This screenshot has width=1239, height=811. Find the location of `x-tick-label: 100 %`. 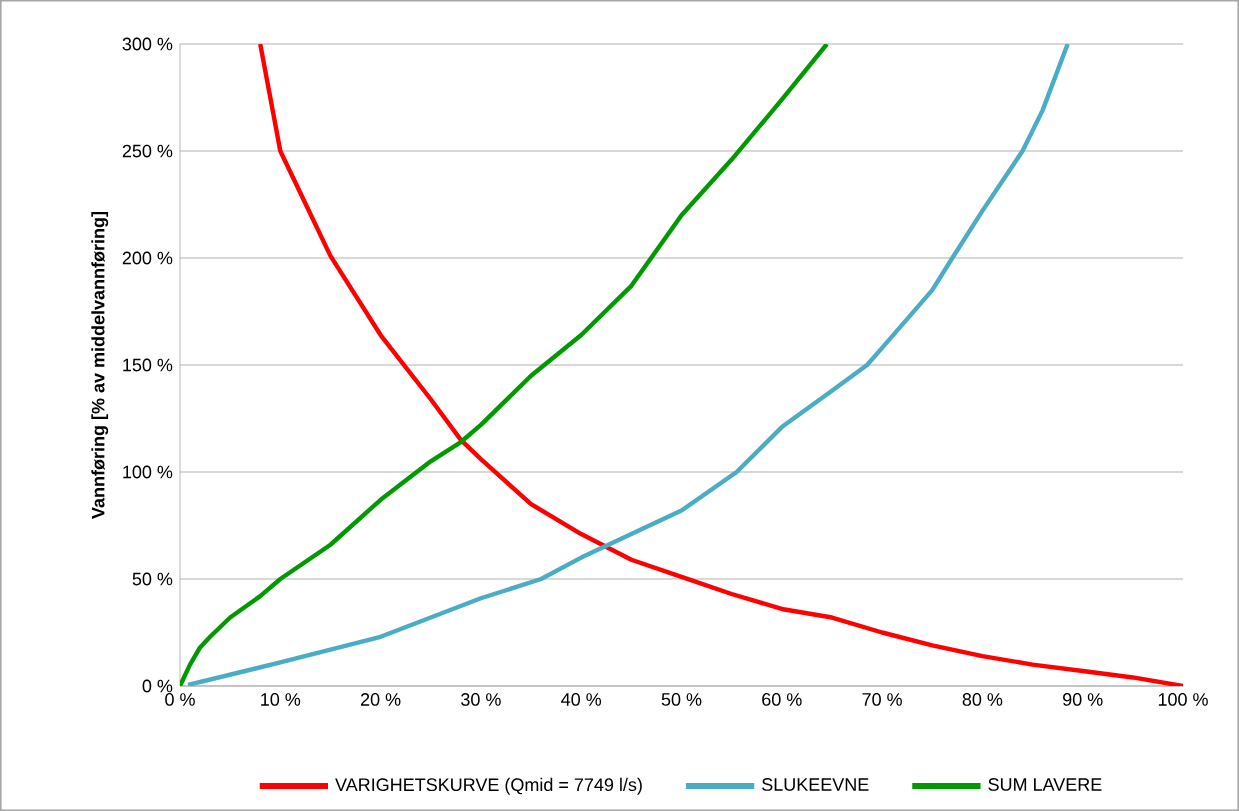

x-tick-label: 100 % is located at coordinates (1183, 699).